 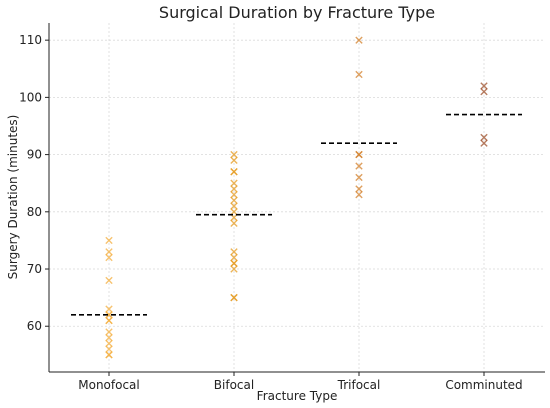 I want to click on x-tick-label: Trifocal, so click(x=359, y=385).